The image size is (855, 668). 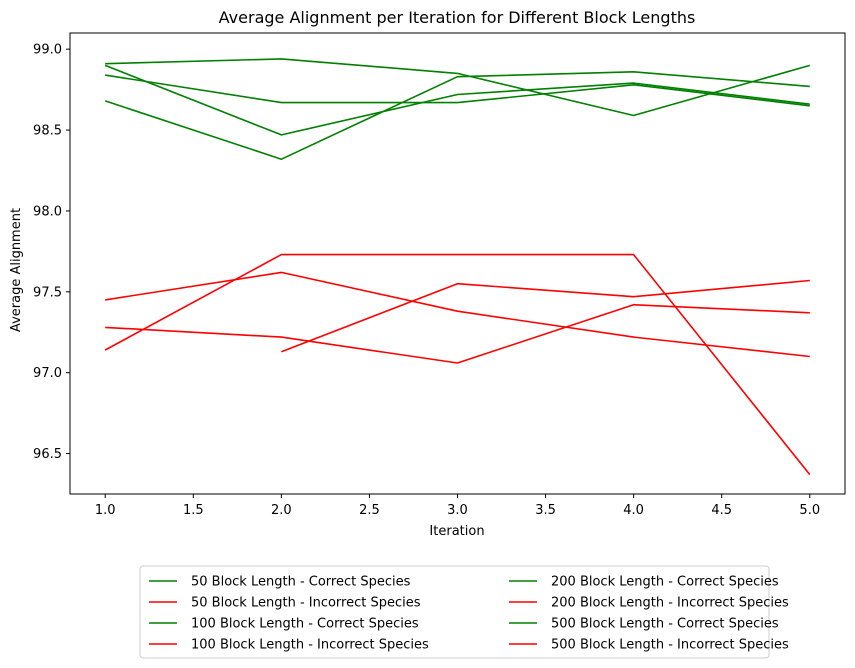 I want to click on x-axis: 1.0 1.5 2.0 2.5 3.0 3.5 4.0 4.5 5.0, so click(x=457, y=506).